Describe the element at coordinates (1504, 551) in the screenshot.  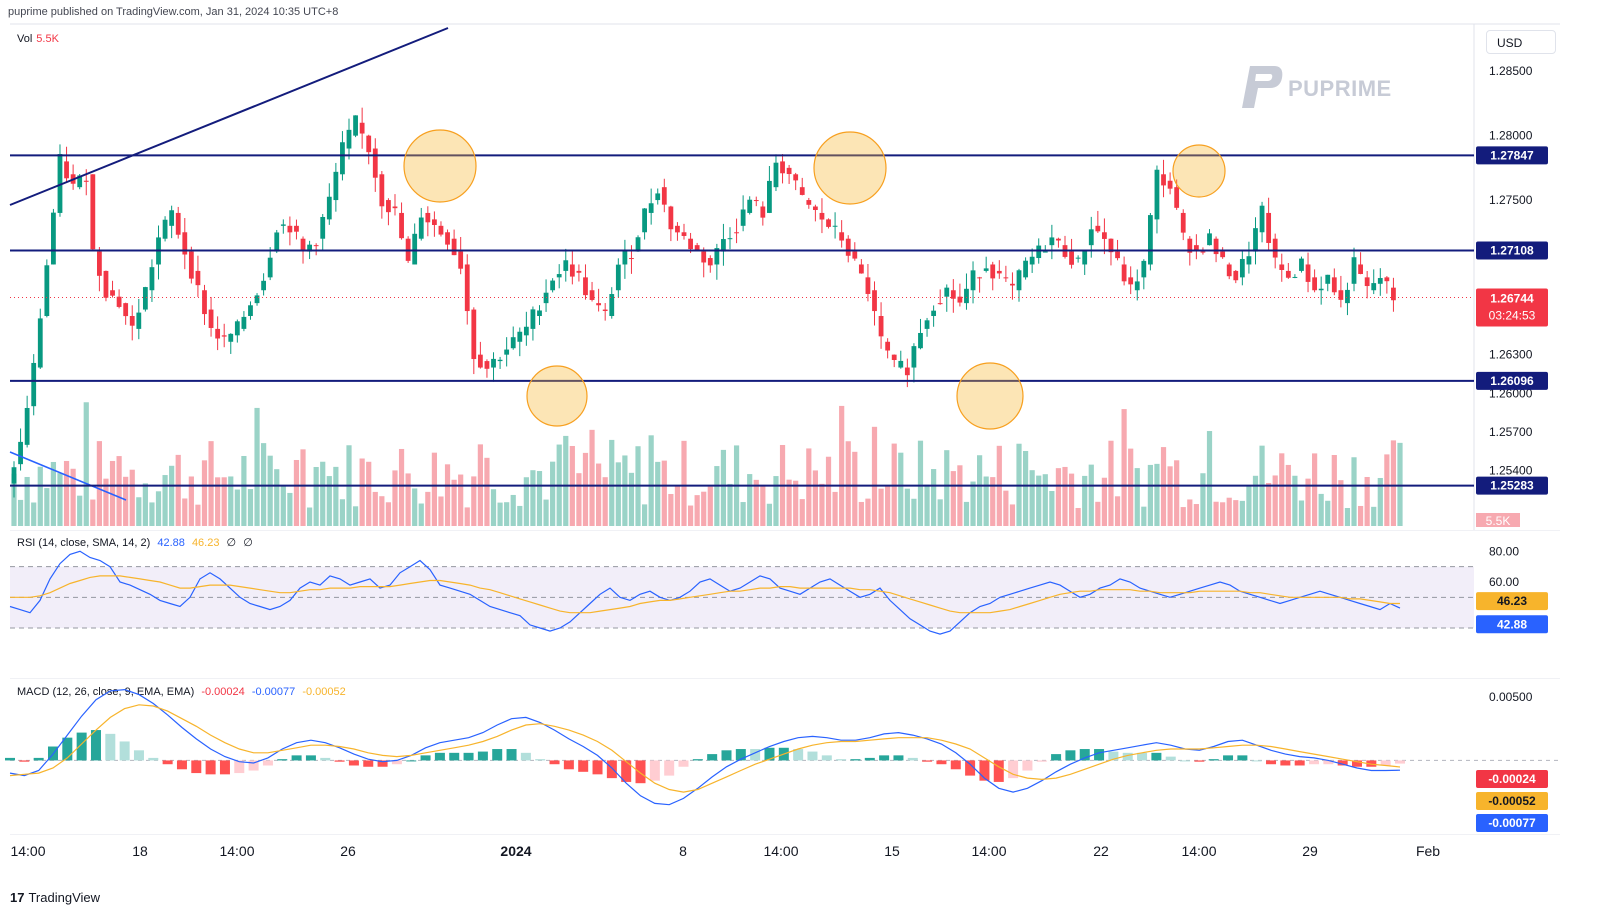
I see `rsi-tick-label-0: 80.00` at that location.